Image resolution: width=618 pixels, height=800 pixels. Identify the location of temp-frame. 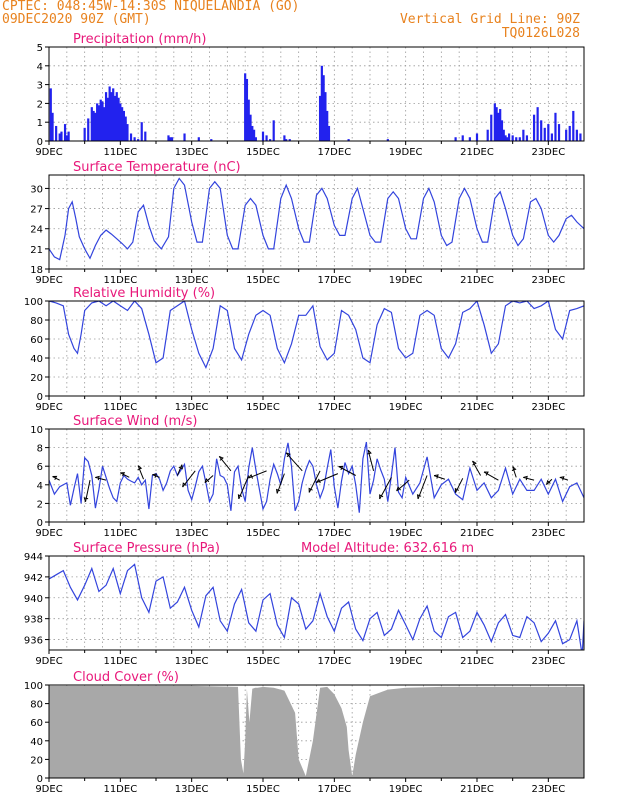
(316, 222).